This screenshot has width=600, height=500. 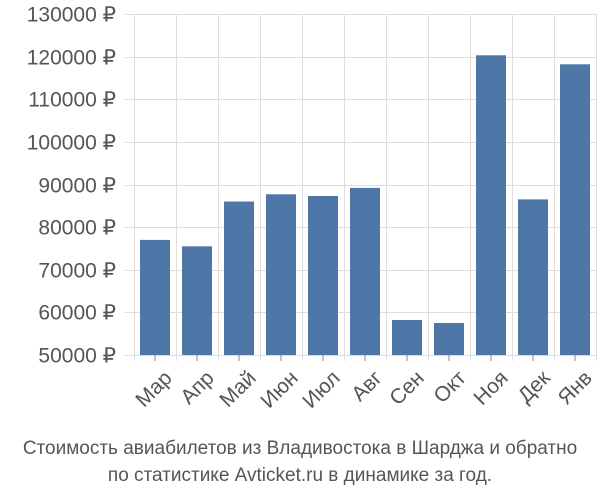 What do you see at coordinates (77, 228) in the screenshot?
I see `y-tick-label: 80000 ₽` at bounding box center [77, 228].